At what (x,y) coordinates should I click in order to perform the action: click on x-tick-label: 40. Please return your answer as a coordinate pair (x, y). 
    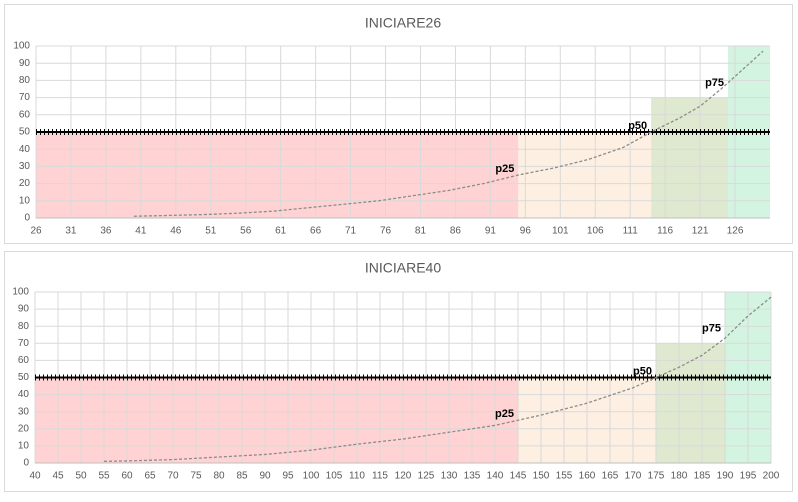
    Looking at the image, I should click on (35, 476).